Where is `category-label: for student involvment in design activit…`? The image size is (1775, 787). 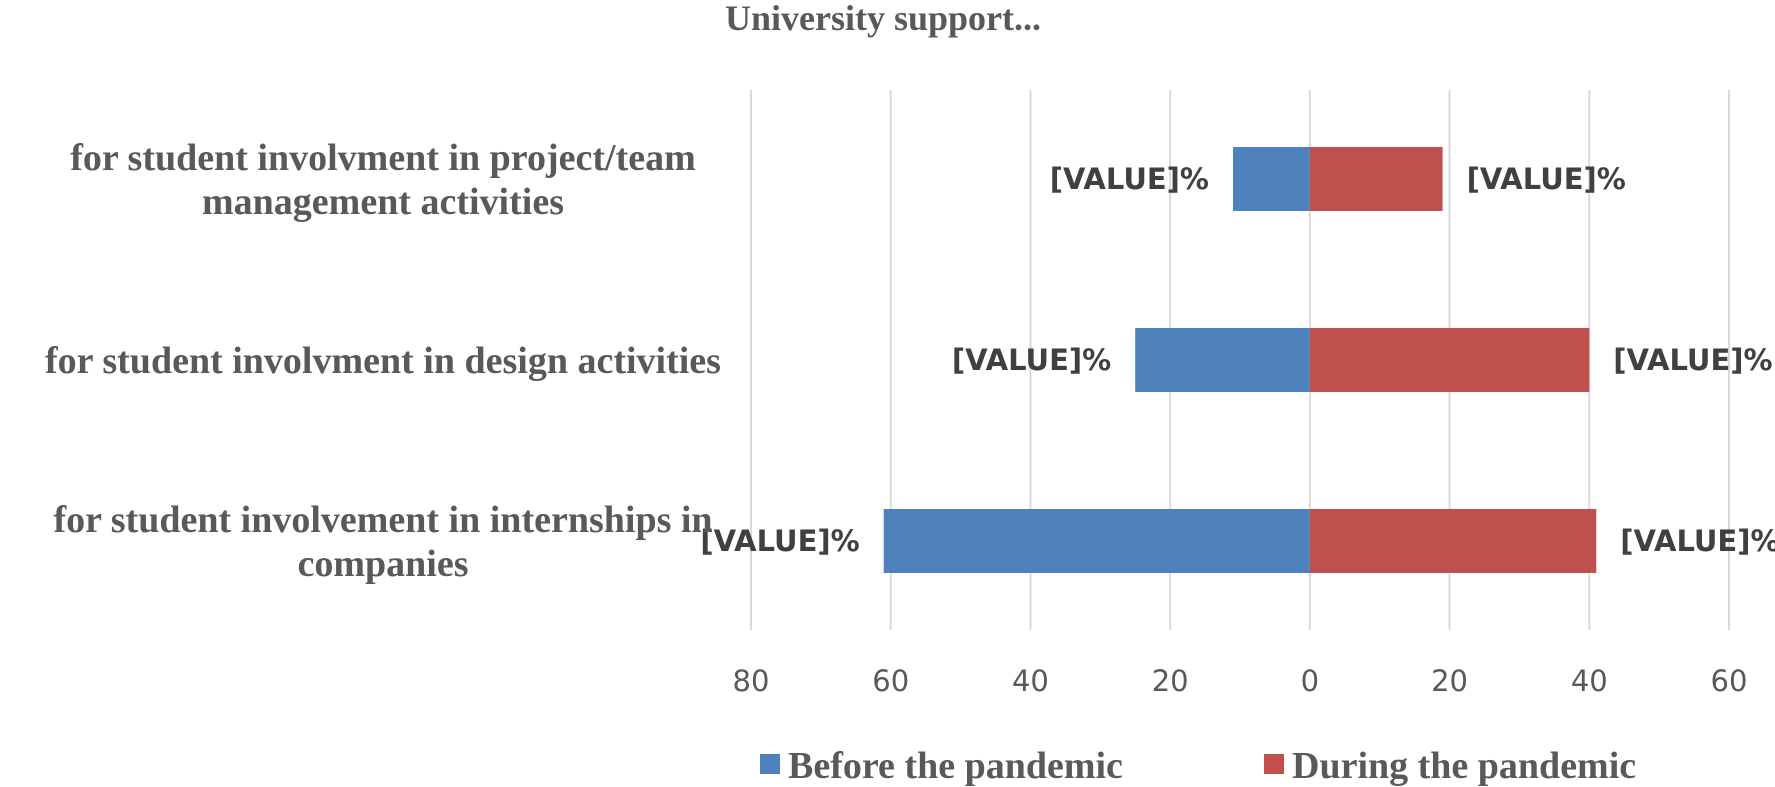 category-label: for student involvment in design activit… is located at coordinates (383, 361).